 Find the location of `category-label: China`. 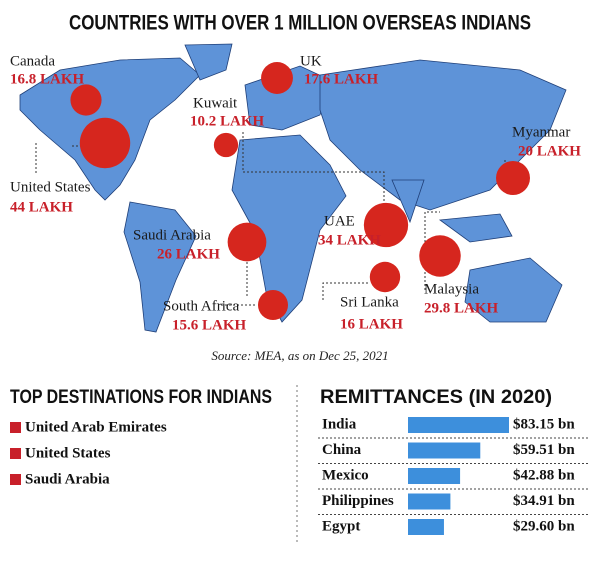

category-label: China is located at coordinates (342, 450).